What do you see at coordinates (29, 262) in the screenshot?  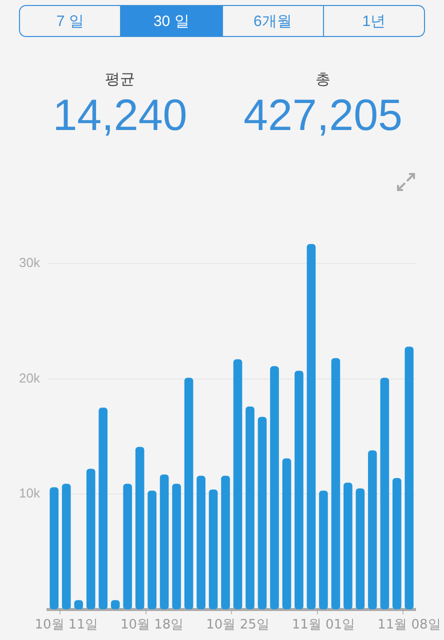 I see `y-tick-label: 30k` at bounding box center [29, 262].